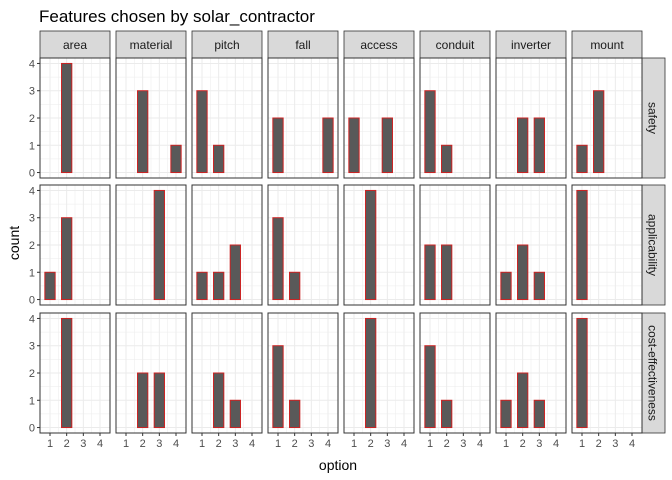 The width and height of the screenshot is (672, 480). I want to click on row-strip-cost-effectiveness: cost-effectiveness, so click(652, 373).